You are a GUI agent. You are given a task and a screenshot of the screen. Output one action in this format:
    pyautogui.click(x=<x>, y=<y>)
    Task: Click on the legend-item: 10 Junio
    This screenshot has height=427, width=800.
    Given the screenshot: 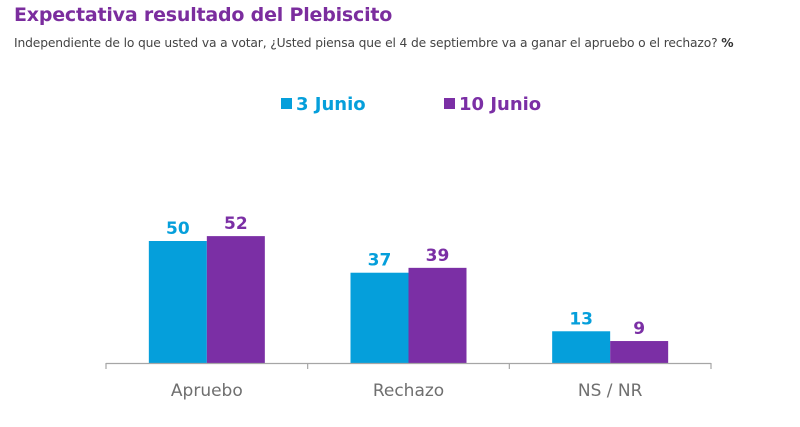 What is the action you would take?
    pyautogui.click(x=492, y=104)
    